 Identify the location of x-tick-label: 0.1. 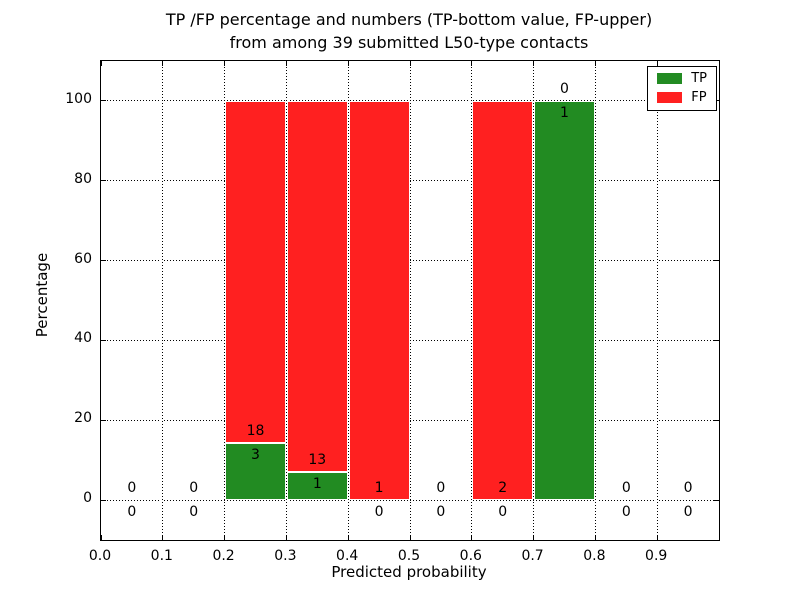
(161, 556).